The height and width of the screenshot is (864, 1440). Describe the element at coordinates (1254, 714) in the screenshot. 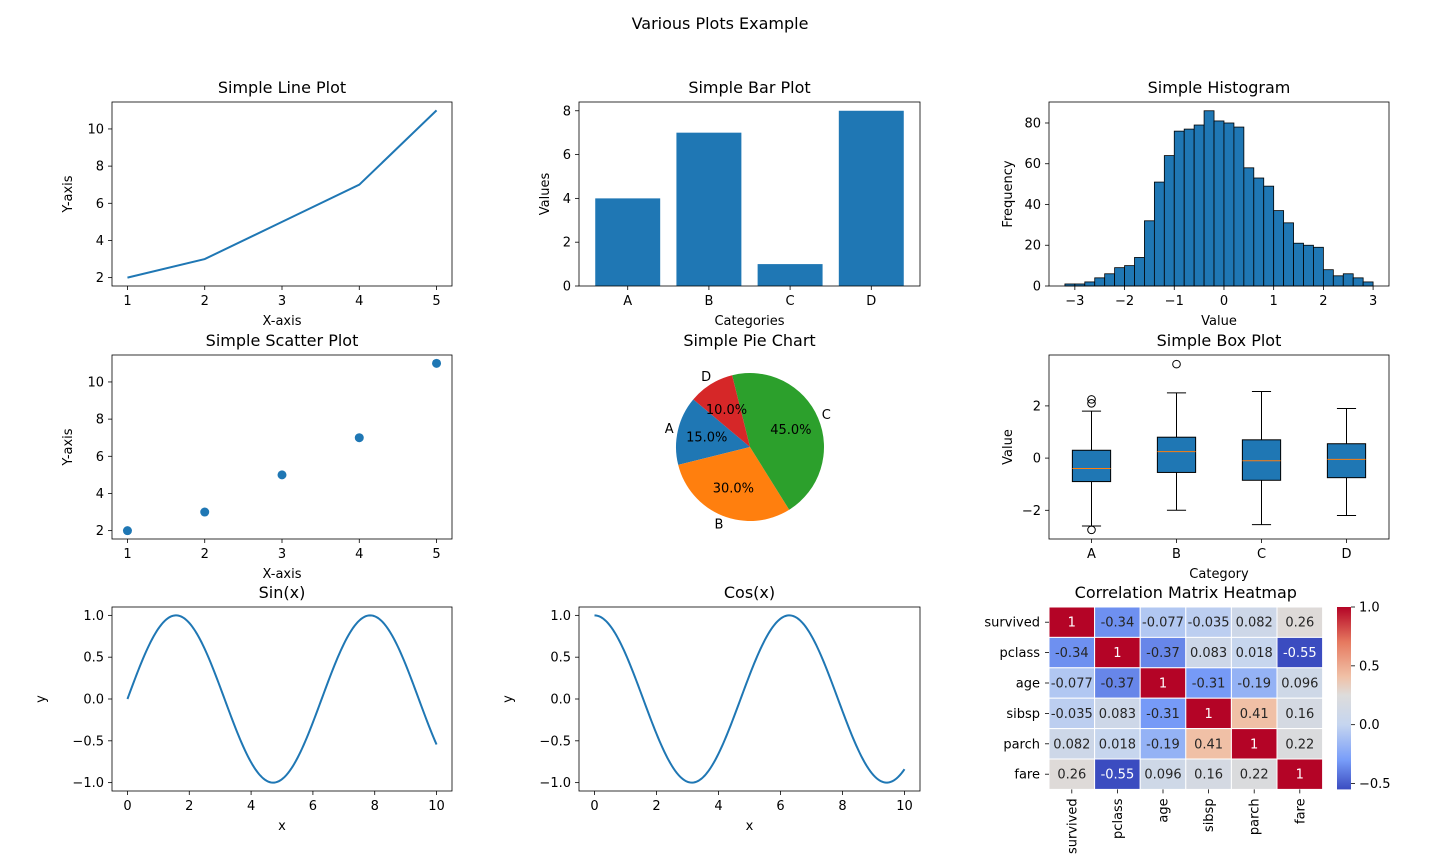

I see `heatmap-value: 0.41` at that location.